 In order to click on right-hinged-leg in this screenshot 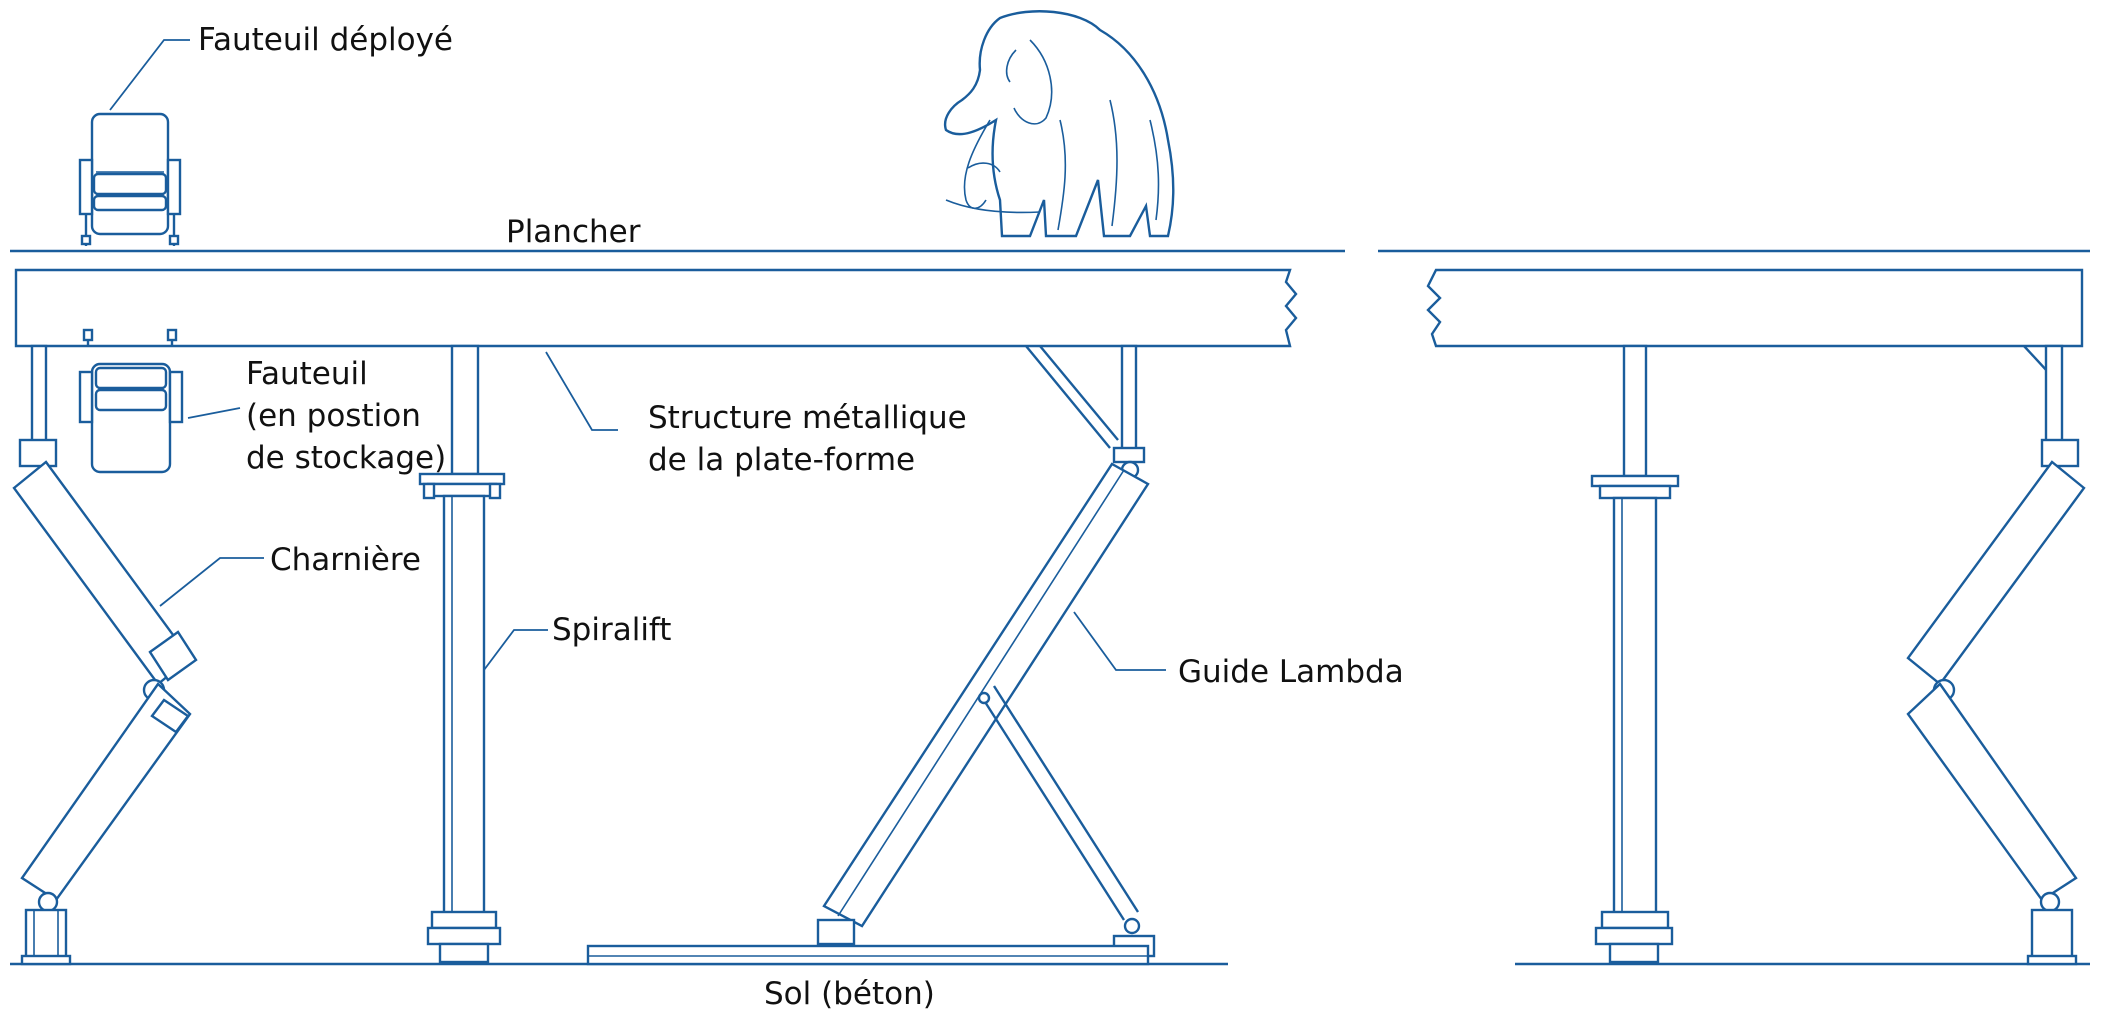, I will do `click(1996, 655)`.